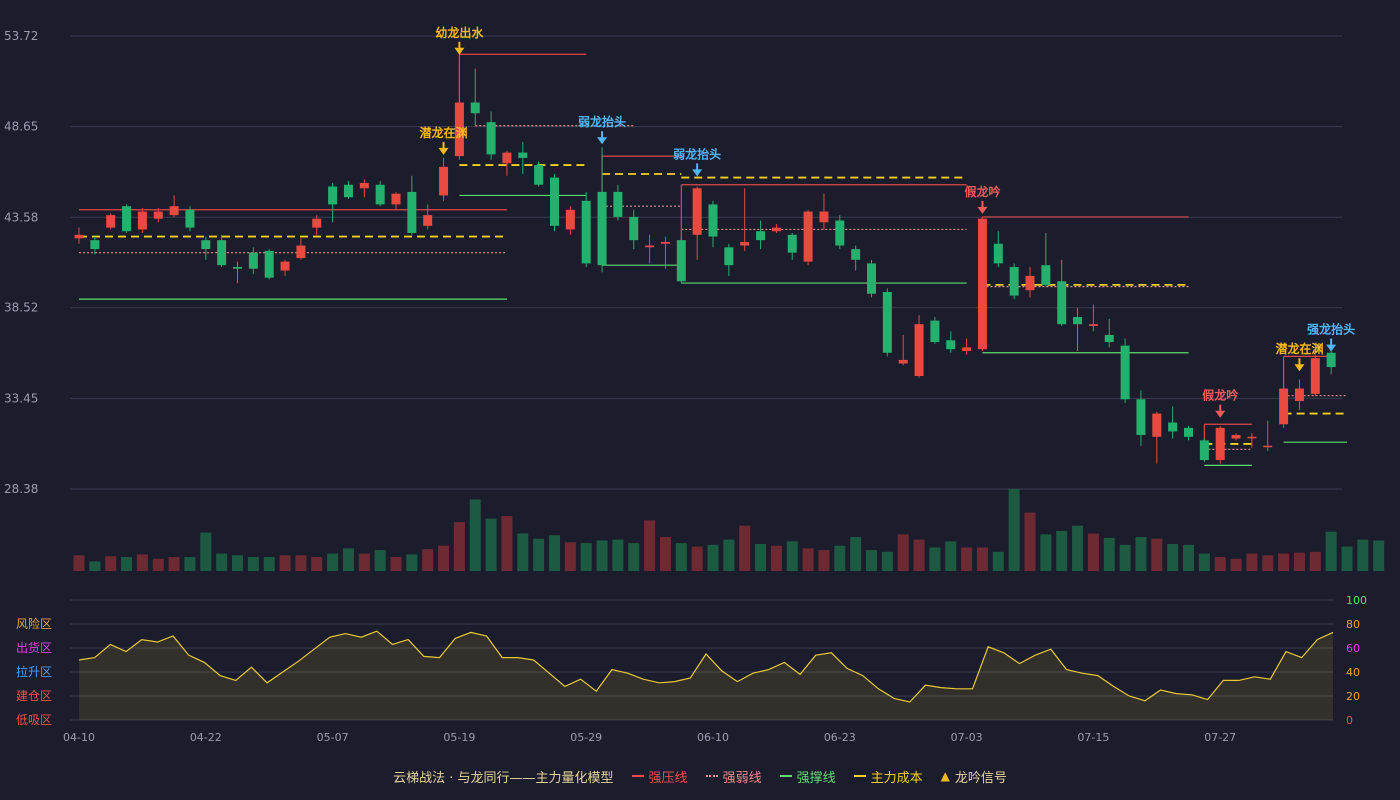 This screenshot has height=800, width=1400. What do you see at coordinates (1299, 356) in the screenshot?
I see `signal-marker: 潜龙在渊` at bounding box center [1299, 356].